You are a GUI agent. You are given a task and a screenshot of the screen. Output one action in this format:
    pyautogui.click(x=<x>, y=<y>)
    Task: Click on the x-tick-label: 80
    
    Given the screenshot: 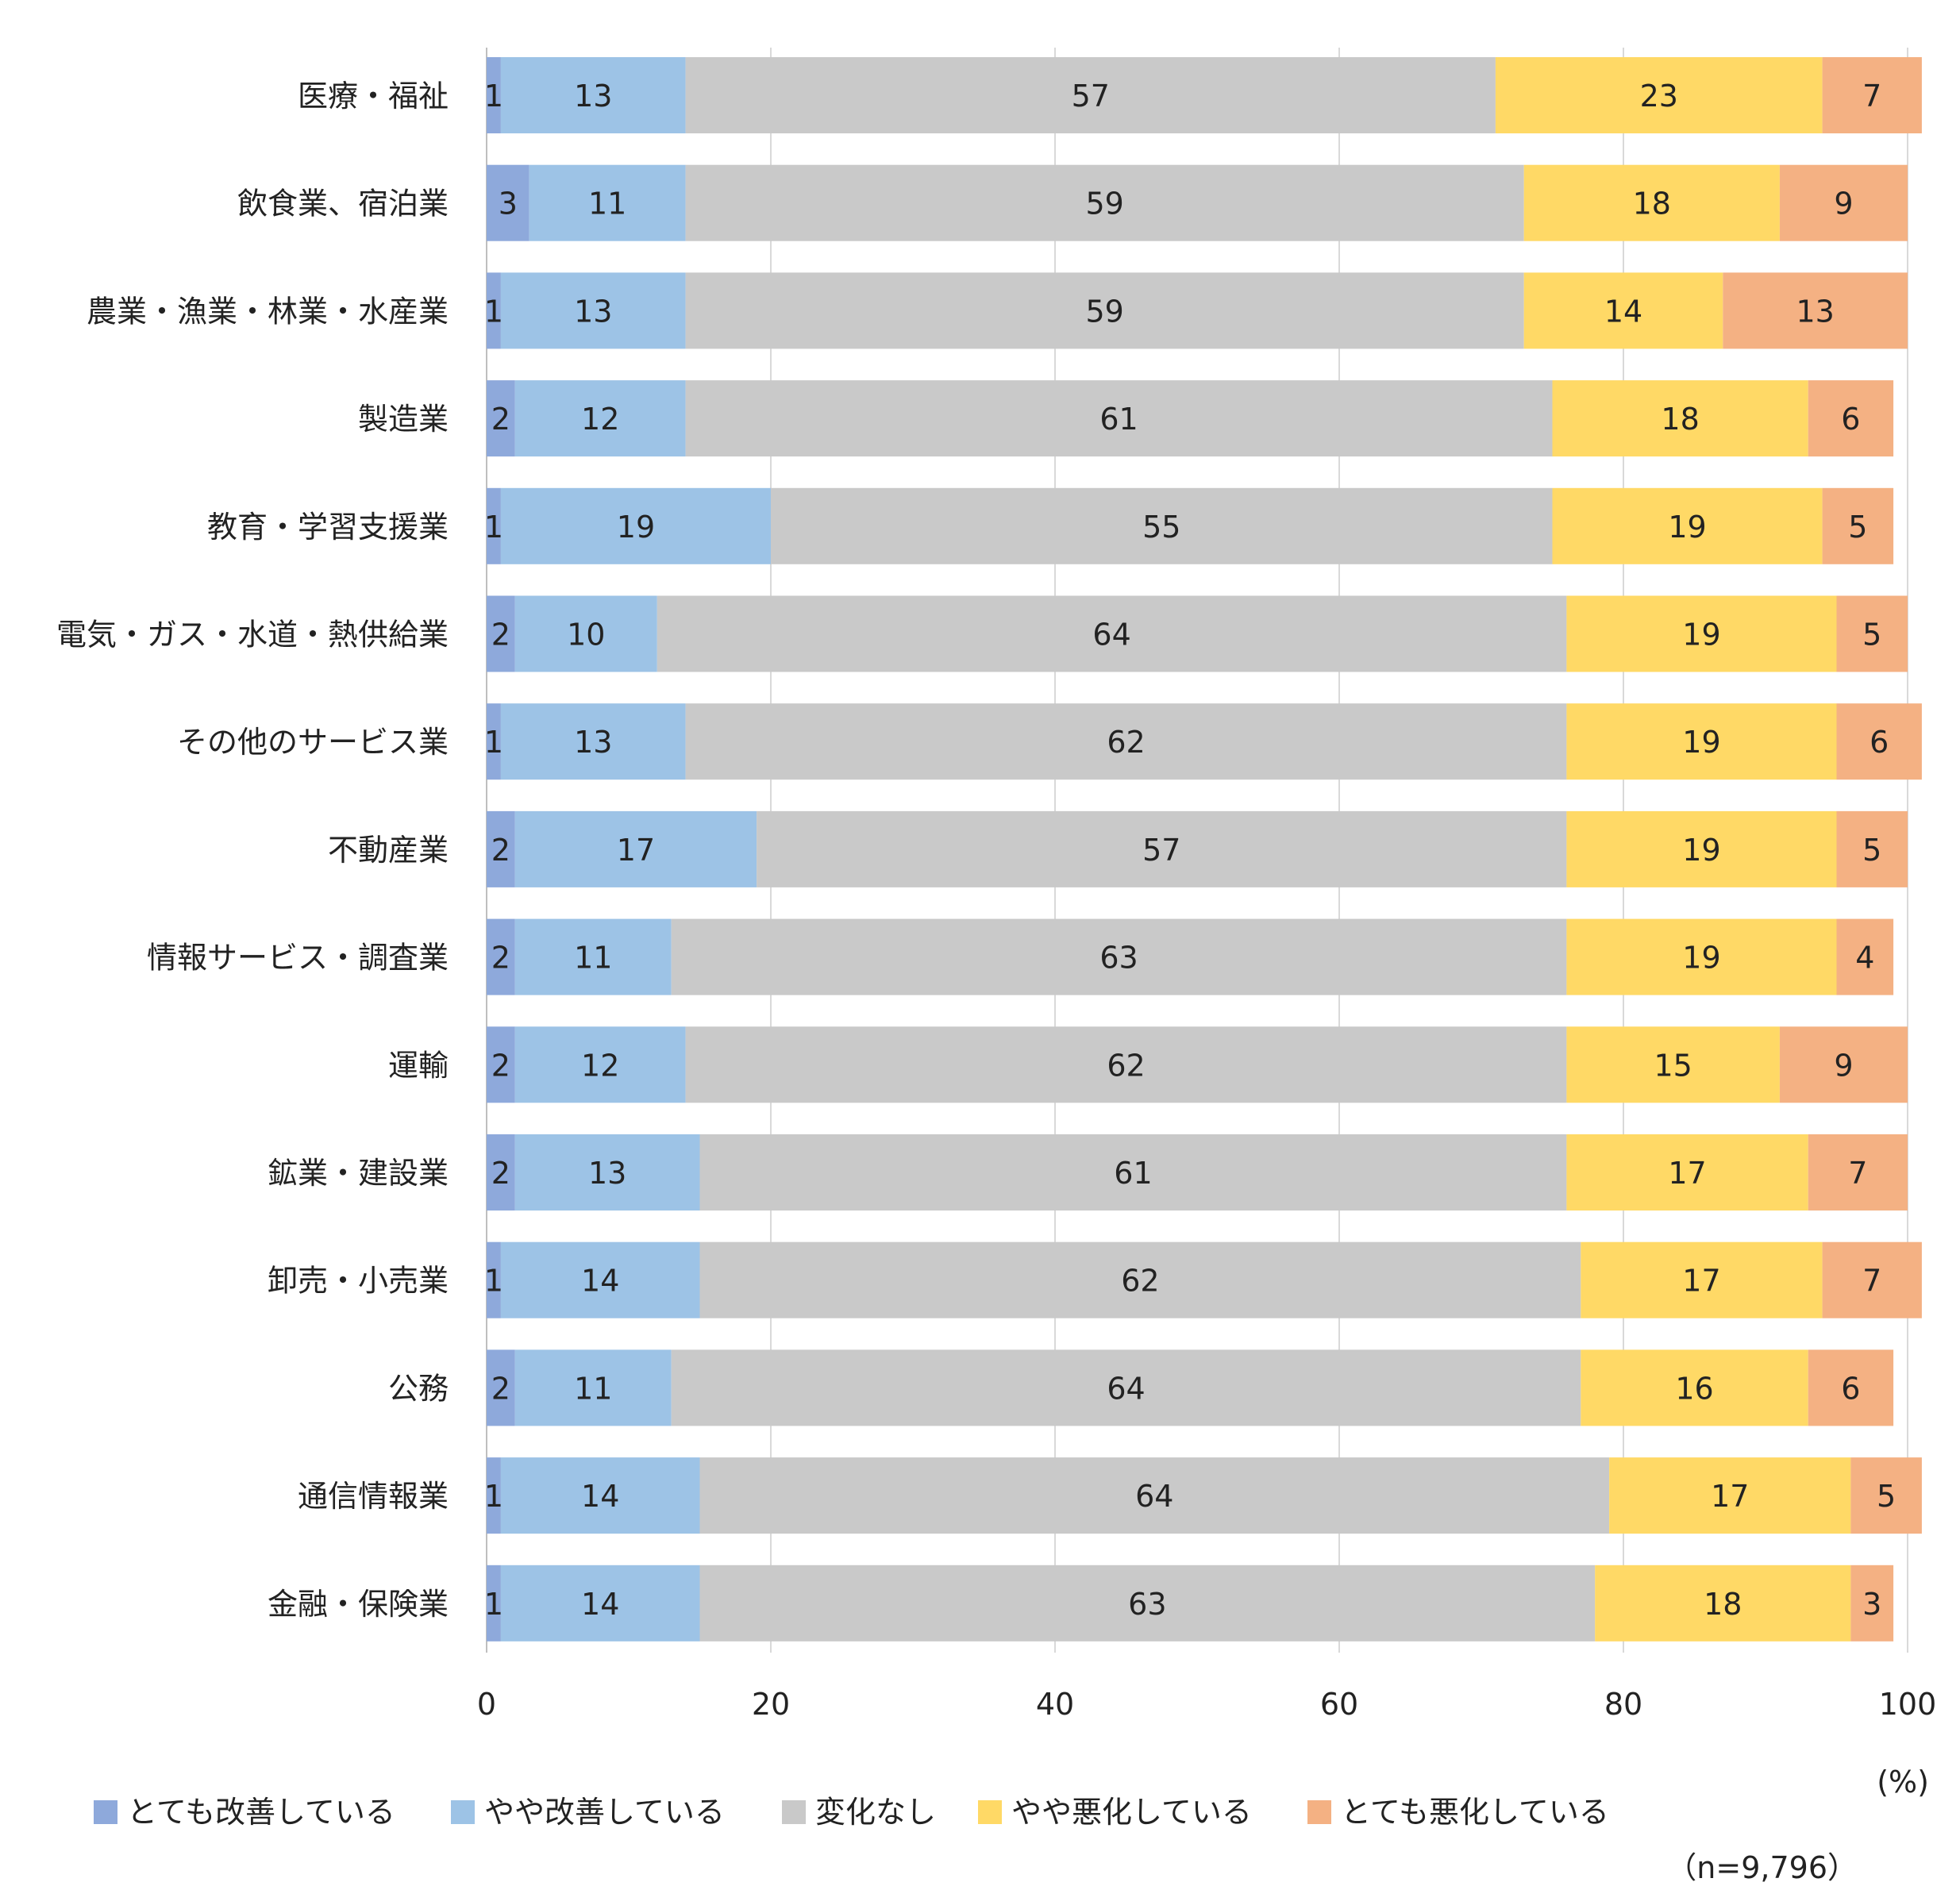 What is the action you would take?
    pyautogui.click(x=1623, y=1704)
    